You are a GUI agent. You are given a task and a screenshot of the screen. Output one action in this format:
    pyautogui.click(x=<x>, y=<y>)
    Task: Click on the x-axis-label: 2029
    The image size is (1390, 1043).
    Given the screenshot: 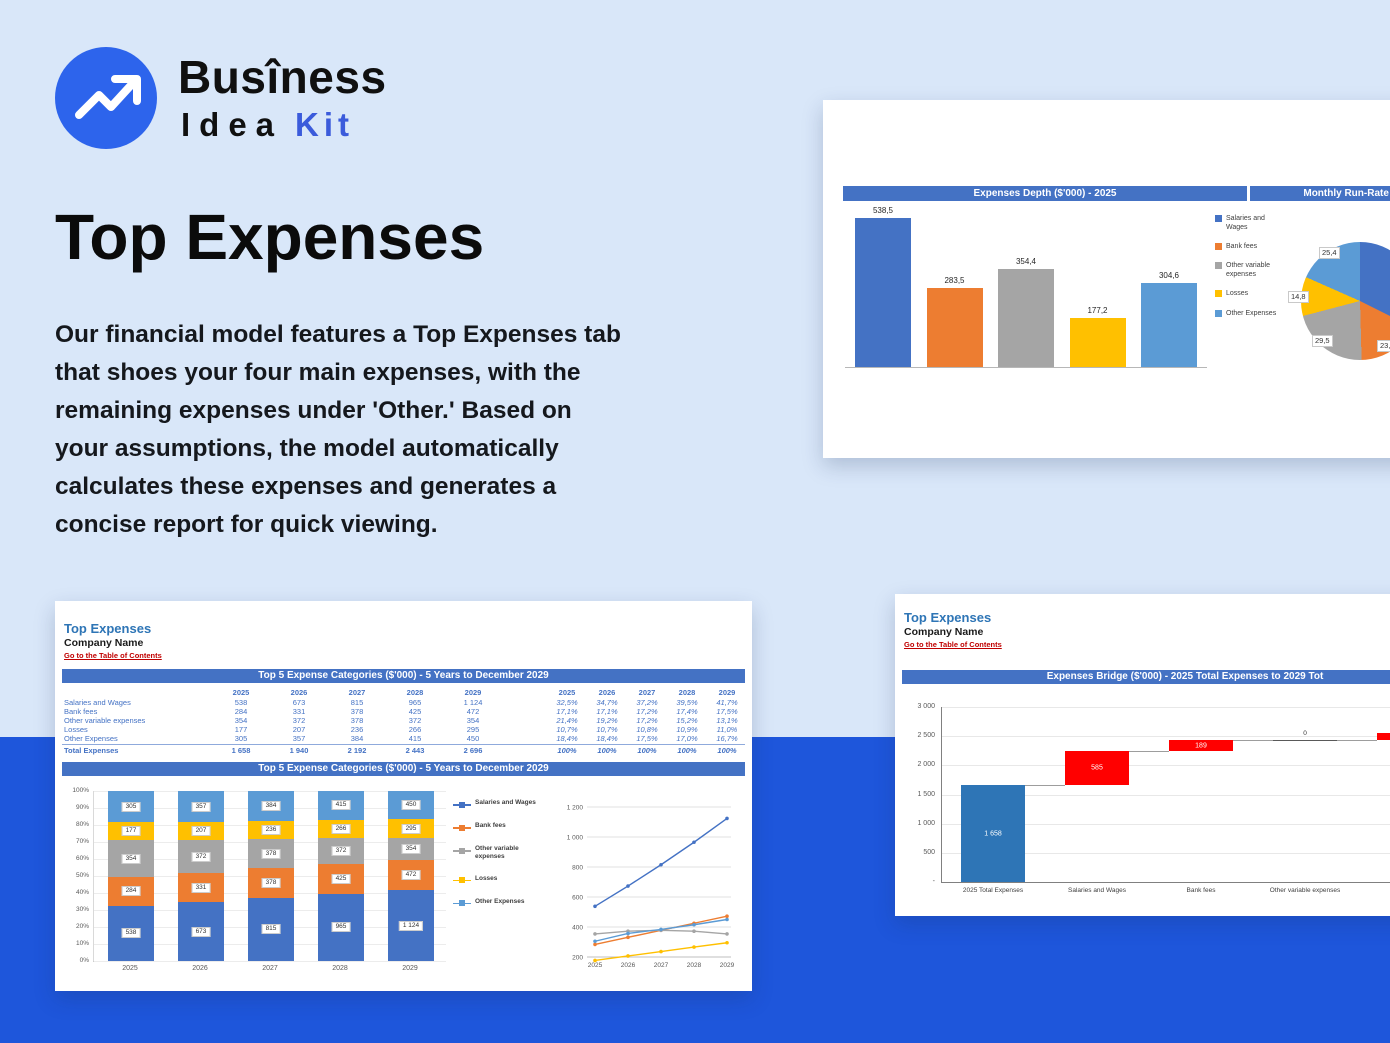 What is the action you would take?
    pyautogui.click(x=410, y=968)
    